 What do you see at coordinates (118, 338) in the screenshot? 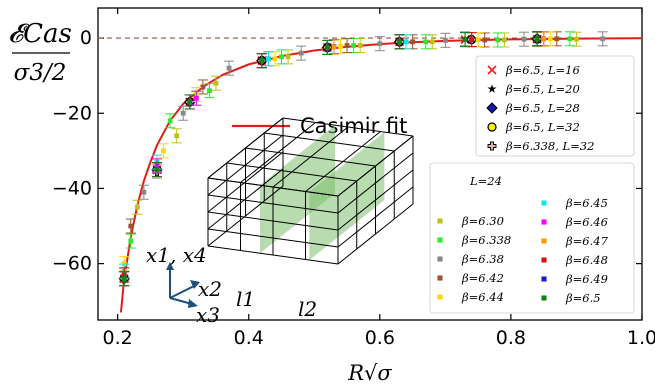
I see `x-tick-label: 0.2` at bounding box center [118, 338].